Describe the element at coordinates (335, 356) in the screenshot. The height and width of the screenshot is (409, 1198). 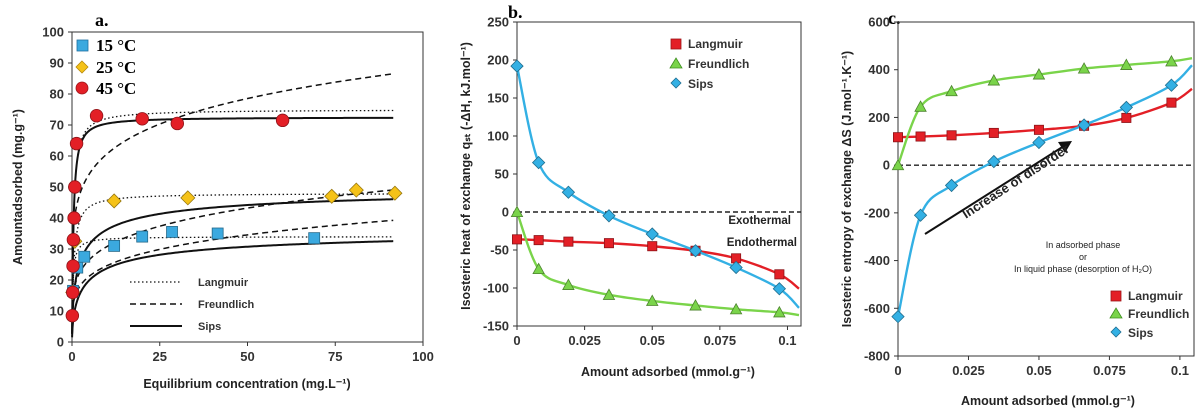
I see `panel-a-x-tick-label: 75` at that location.